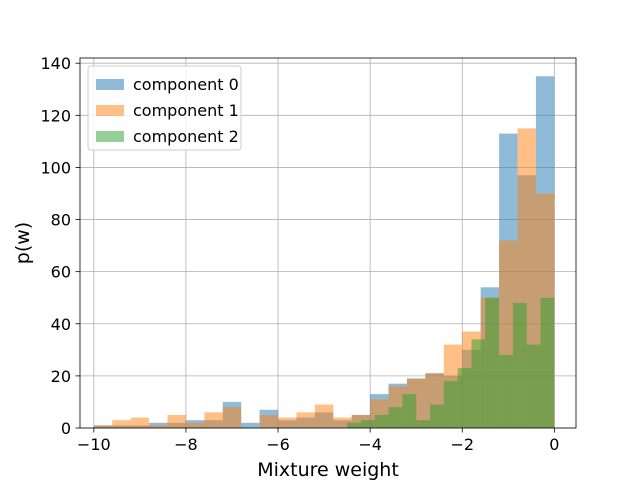  I want to click on x-axis-label: Mixture weight, so click(328, 469).